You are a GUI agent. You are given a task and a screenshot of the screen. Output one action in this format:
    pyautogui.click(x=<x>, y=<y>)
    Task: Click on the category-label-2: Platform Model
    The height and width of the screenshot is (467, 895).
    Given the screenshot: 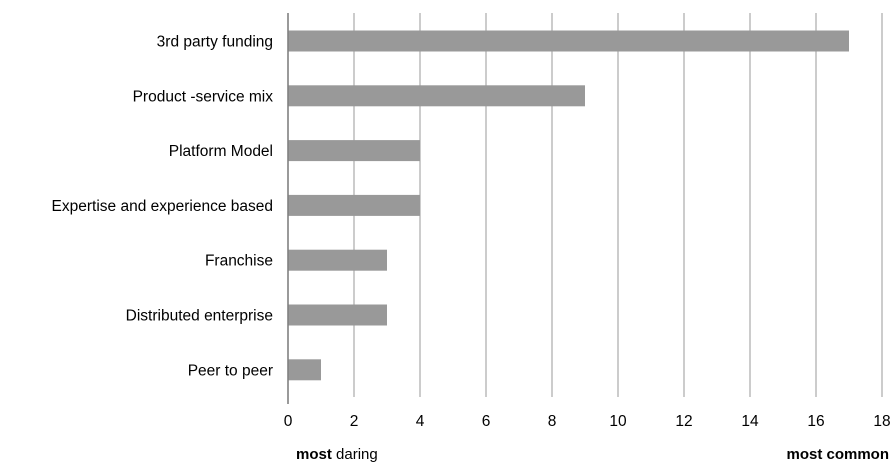 What is the action you would take?
    pyautogui.click(x=221, y=151)
    